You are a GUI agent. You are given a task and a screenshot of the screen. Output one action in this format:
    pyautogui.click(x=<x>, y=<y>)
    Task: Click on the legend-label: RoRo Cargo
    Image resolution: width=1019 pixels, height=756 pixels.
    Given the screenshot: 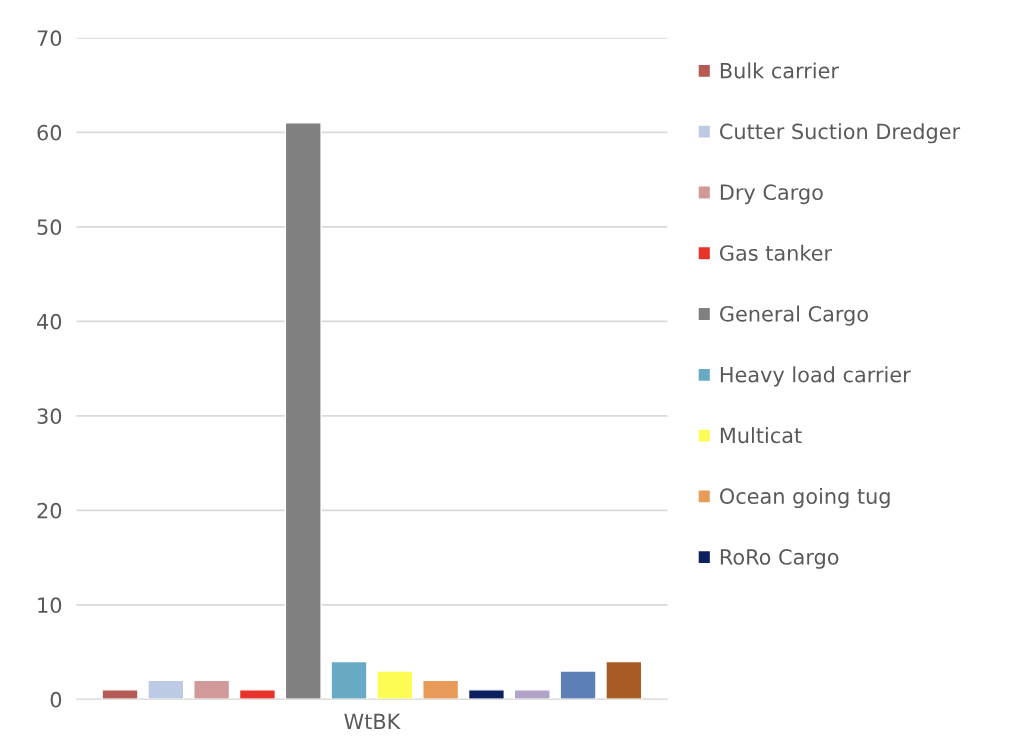 What is the action you would take?
    pyautogui.click(x=779, y=559)
    